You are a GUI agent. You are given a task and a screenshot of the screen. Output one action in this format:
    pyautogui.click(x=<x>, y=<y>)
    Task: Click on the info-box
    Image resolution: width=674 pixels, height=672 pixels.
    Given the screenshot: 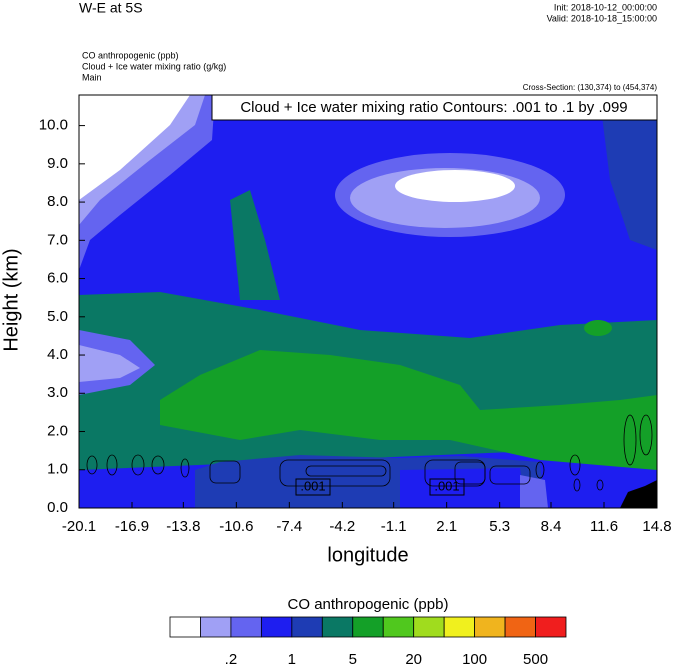 What is the action you would take?
    pyautogui.click(x=434, y=107)
    